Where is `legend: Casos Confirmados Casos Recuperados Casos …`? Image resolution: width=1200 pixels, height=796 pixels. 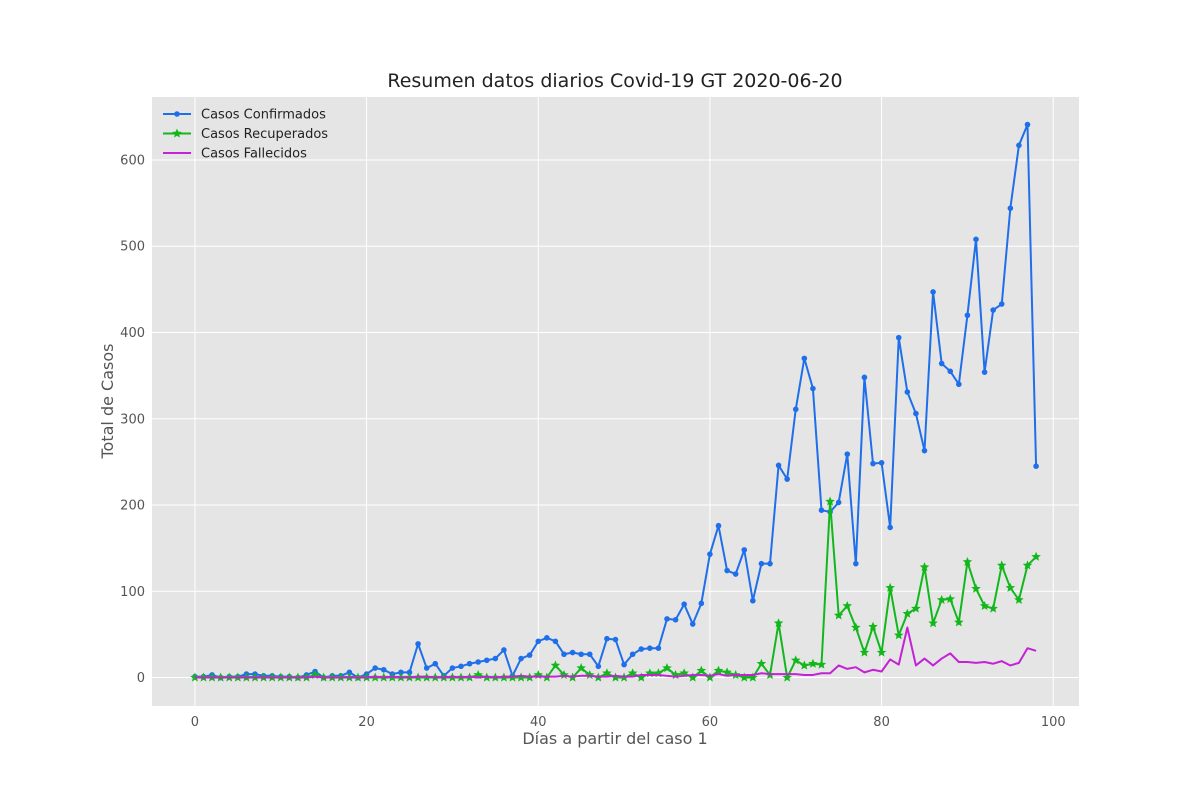 legend: Casos Confirmados Casos Recuperados Casos … is located at coordinates (245, 135).